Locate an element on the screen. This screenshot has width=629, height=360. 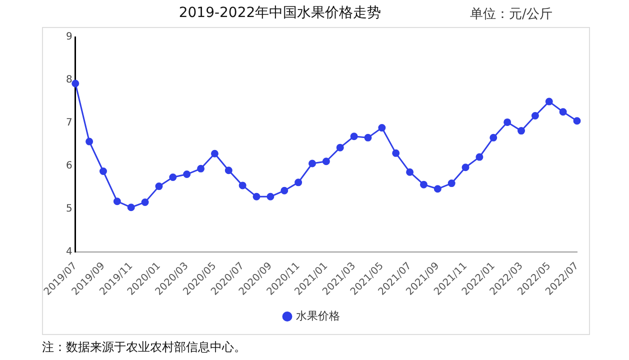
y-tick-label: 8 is located at coordinates (69, 80).